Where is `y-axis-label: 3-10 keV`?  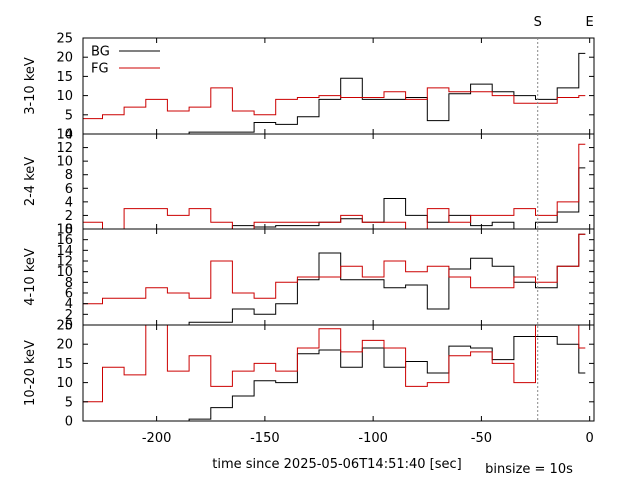 y-axis-label: 3-10 keV is located at coordinates (30, 86).